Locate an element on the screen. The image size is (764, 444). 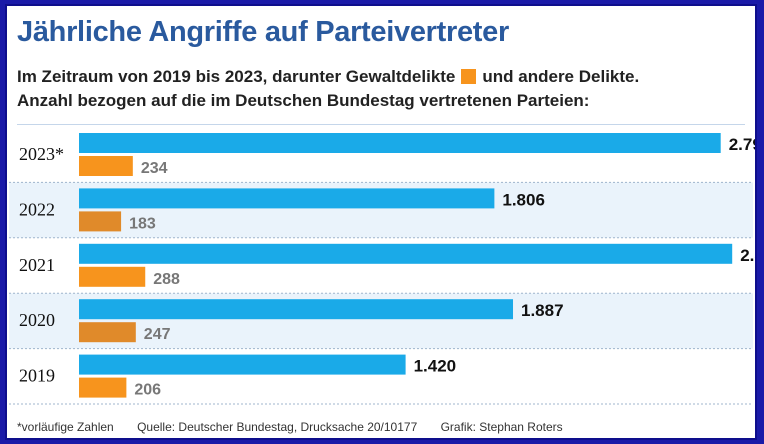
footnote: *vorläufige Zahlen is located at coordinates (65, 427).